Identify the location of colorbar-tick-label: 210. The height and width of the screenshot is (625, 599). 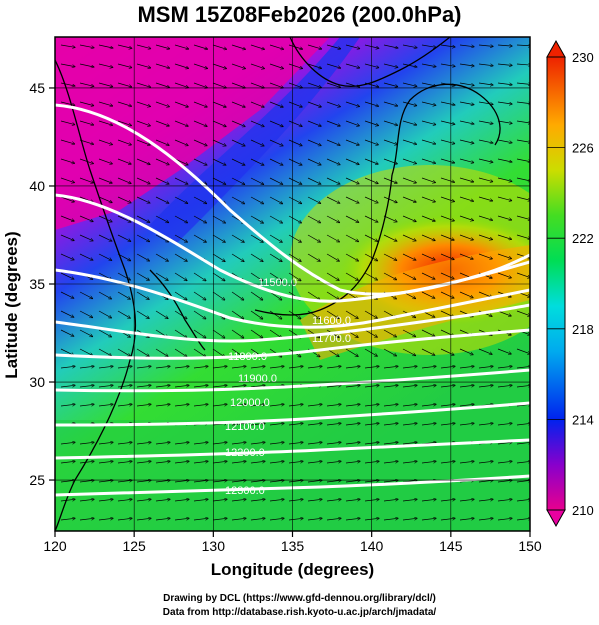
(583, 510).